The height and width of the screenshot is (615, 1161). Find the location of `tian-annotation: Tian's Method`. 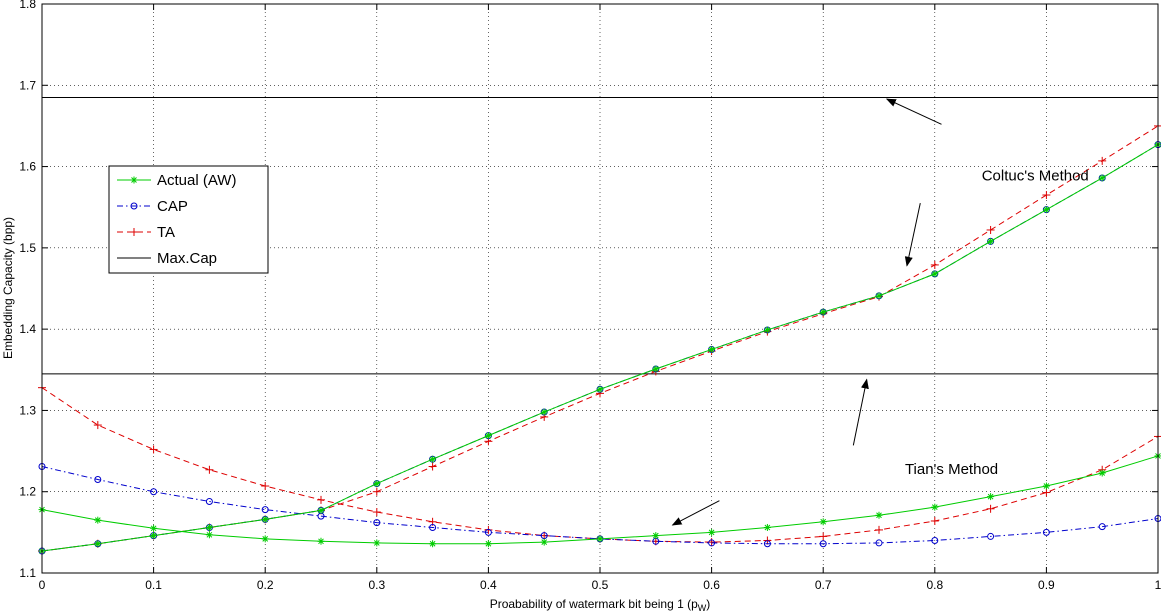

tian-annotation: Tian's Method is located at coordinates (834, 452).